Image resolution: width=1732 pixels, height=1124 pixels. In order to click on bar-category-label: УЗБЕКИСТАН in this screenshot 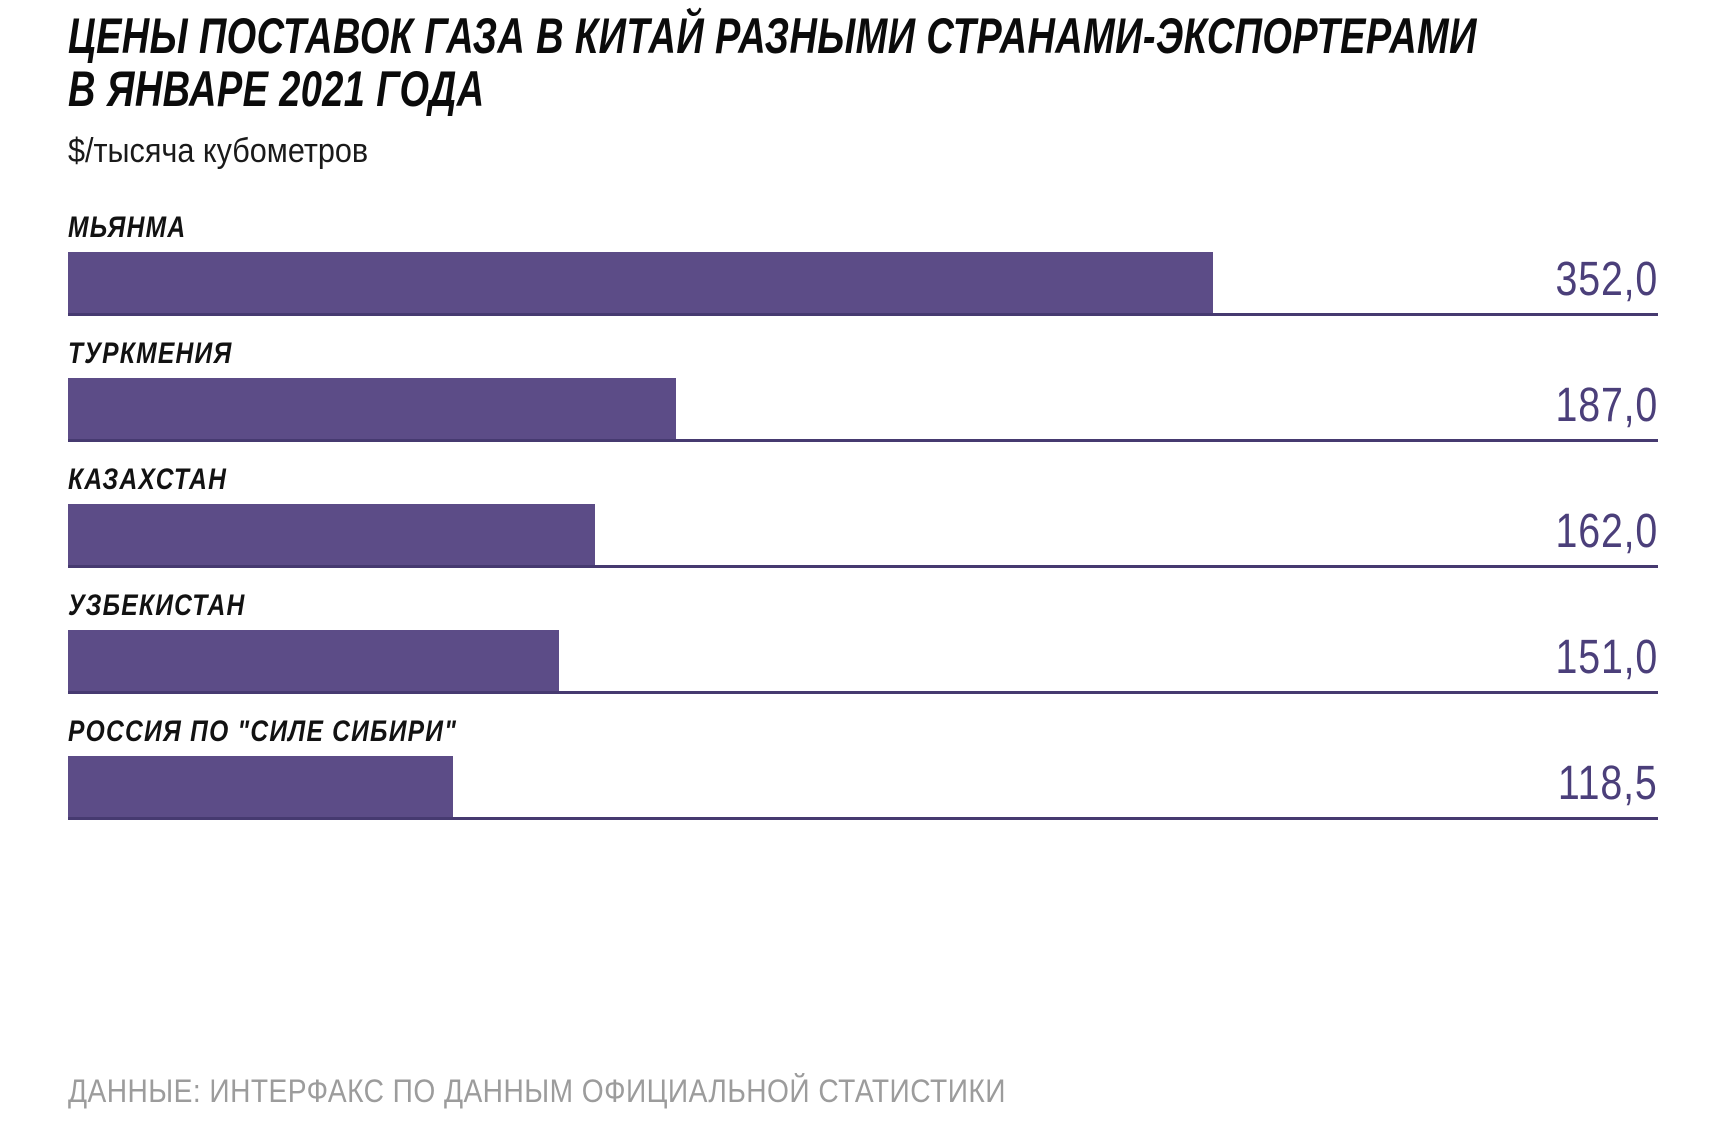, I will do `click(157, 605)`.